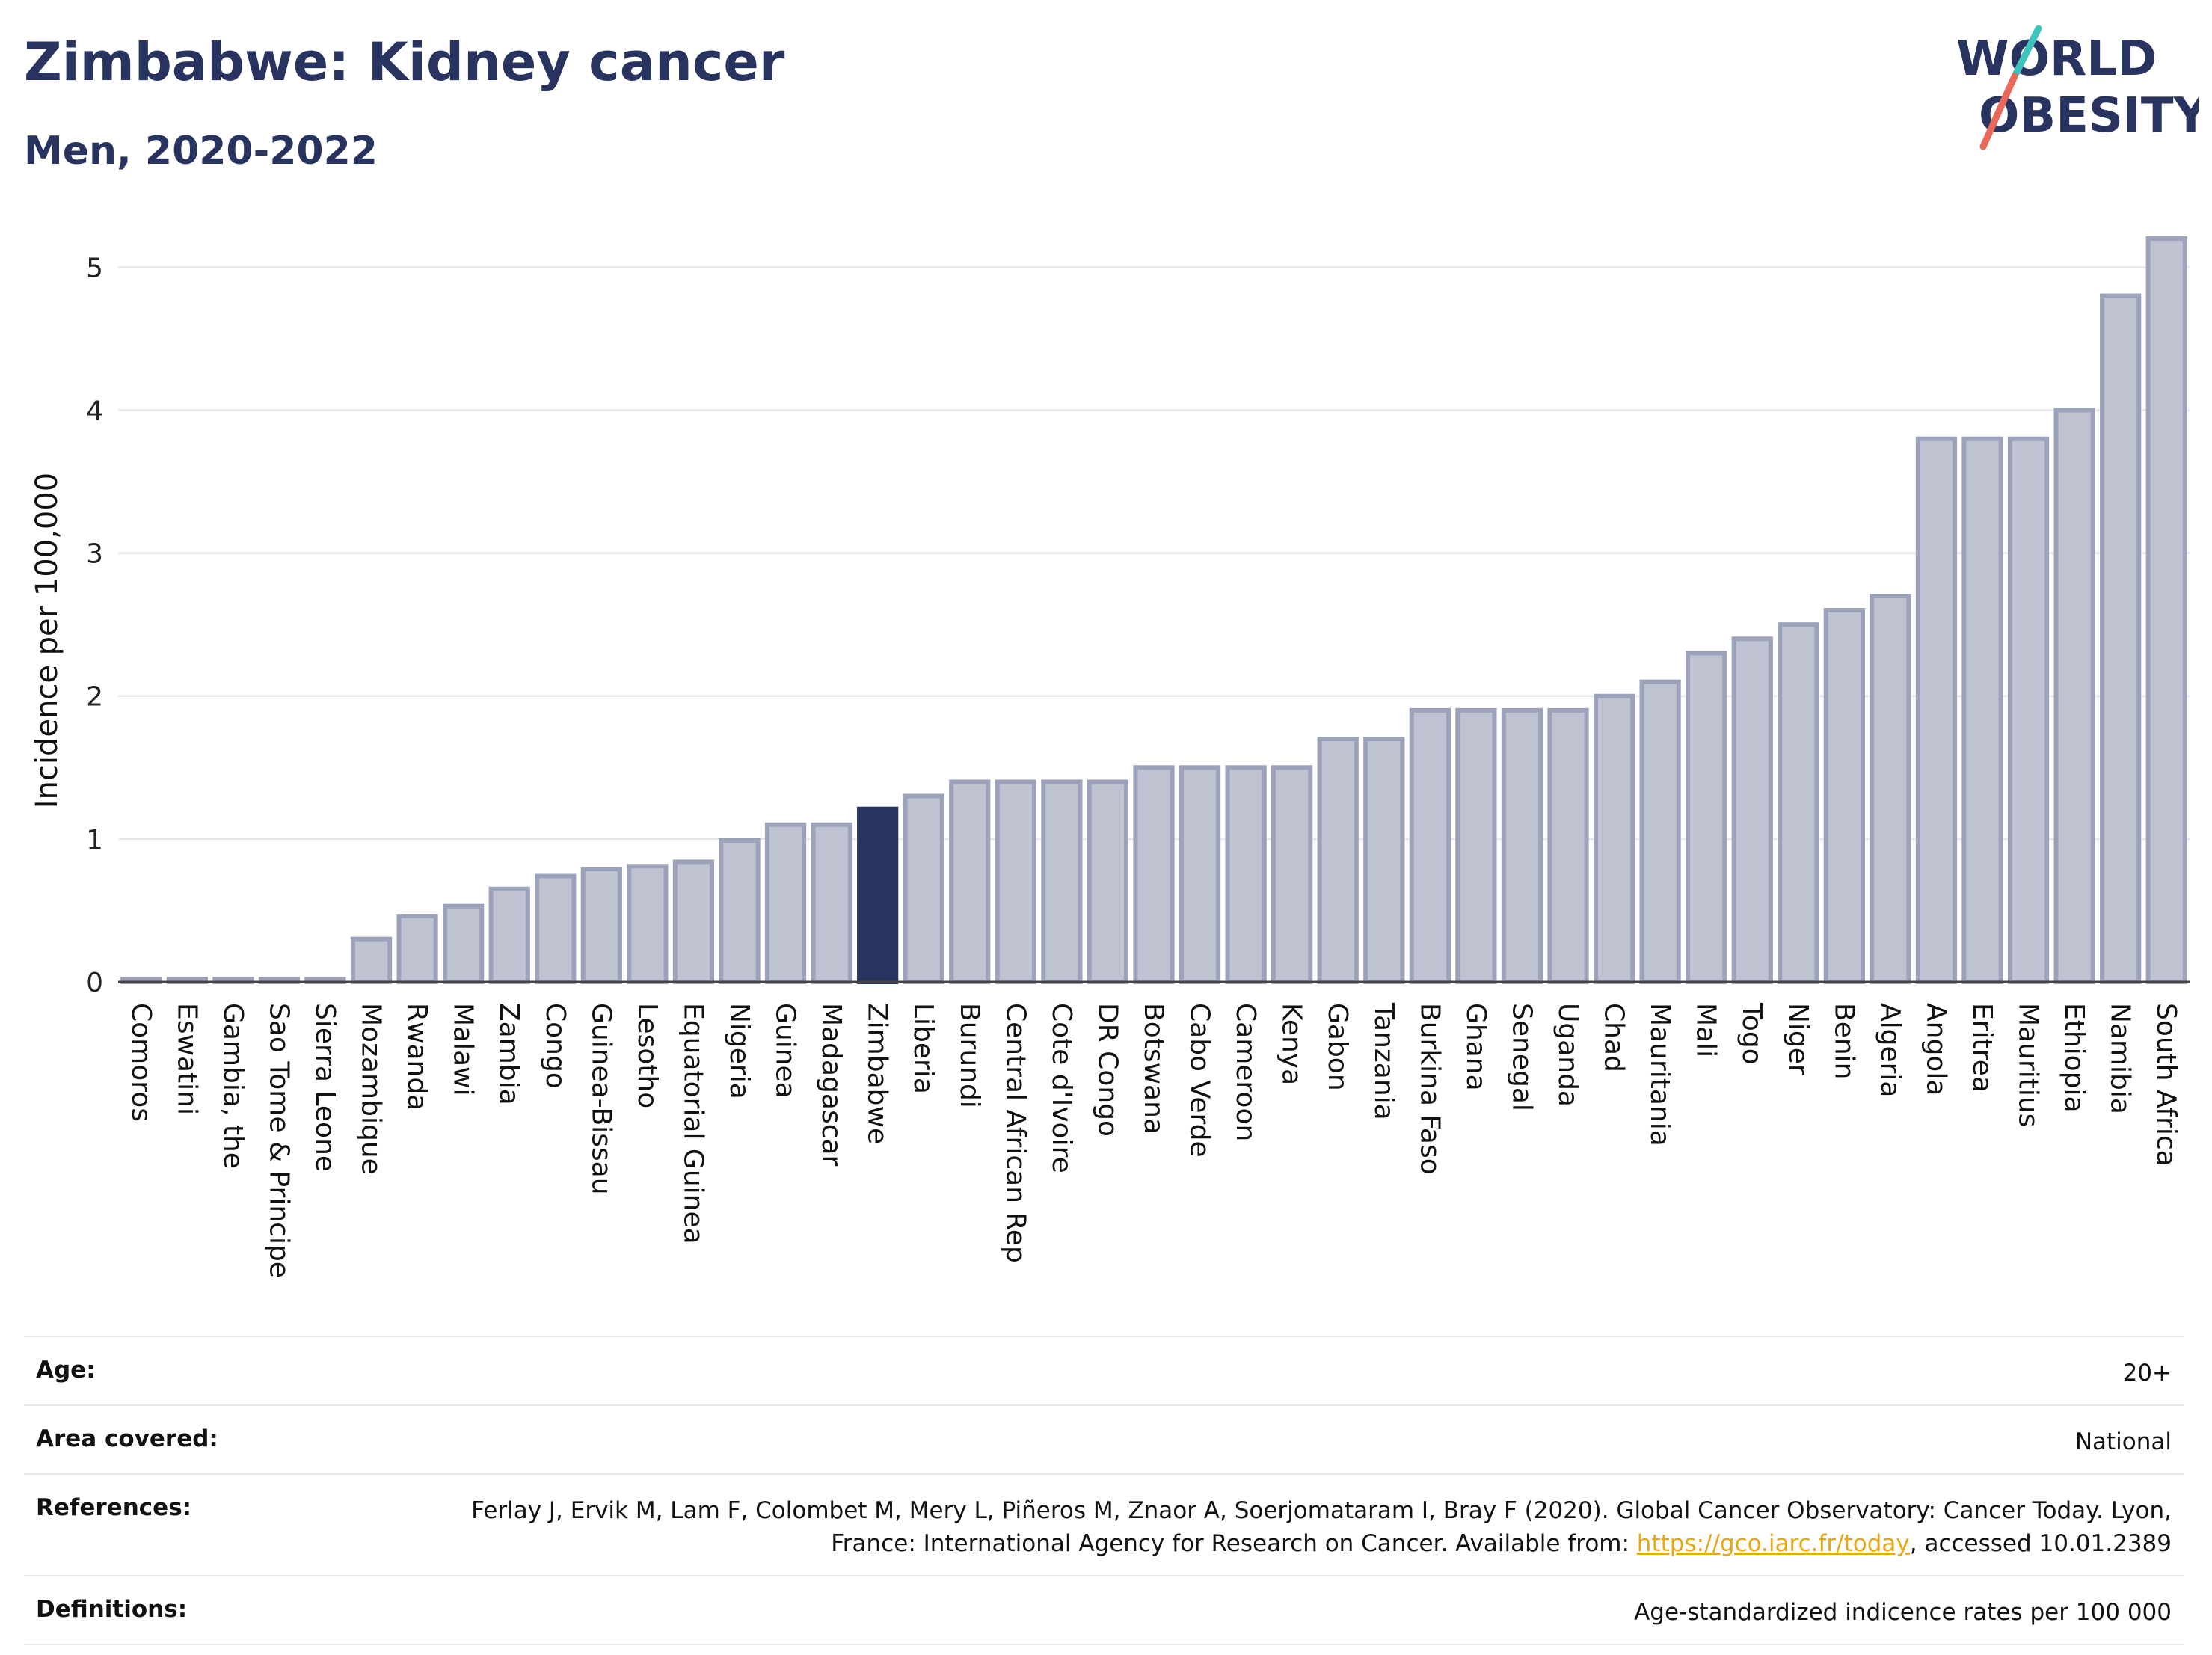  Describe the element at coordinates (1104, 1370) in the screenshot. I see `meta-row-age: Age: 20+` at that location.